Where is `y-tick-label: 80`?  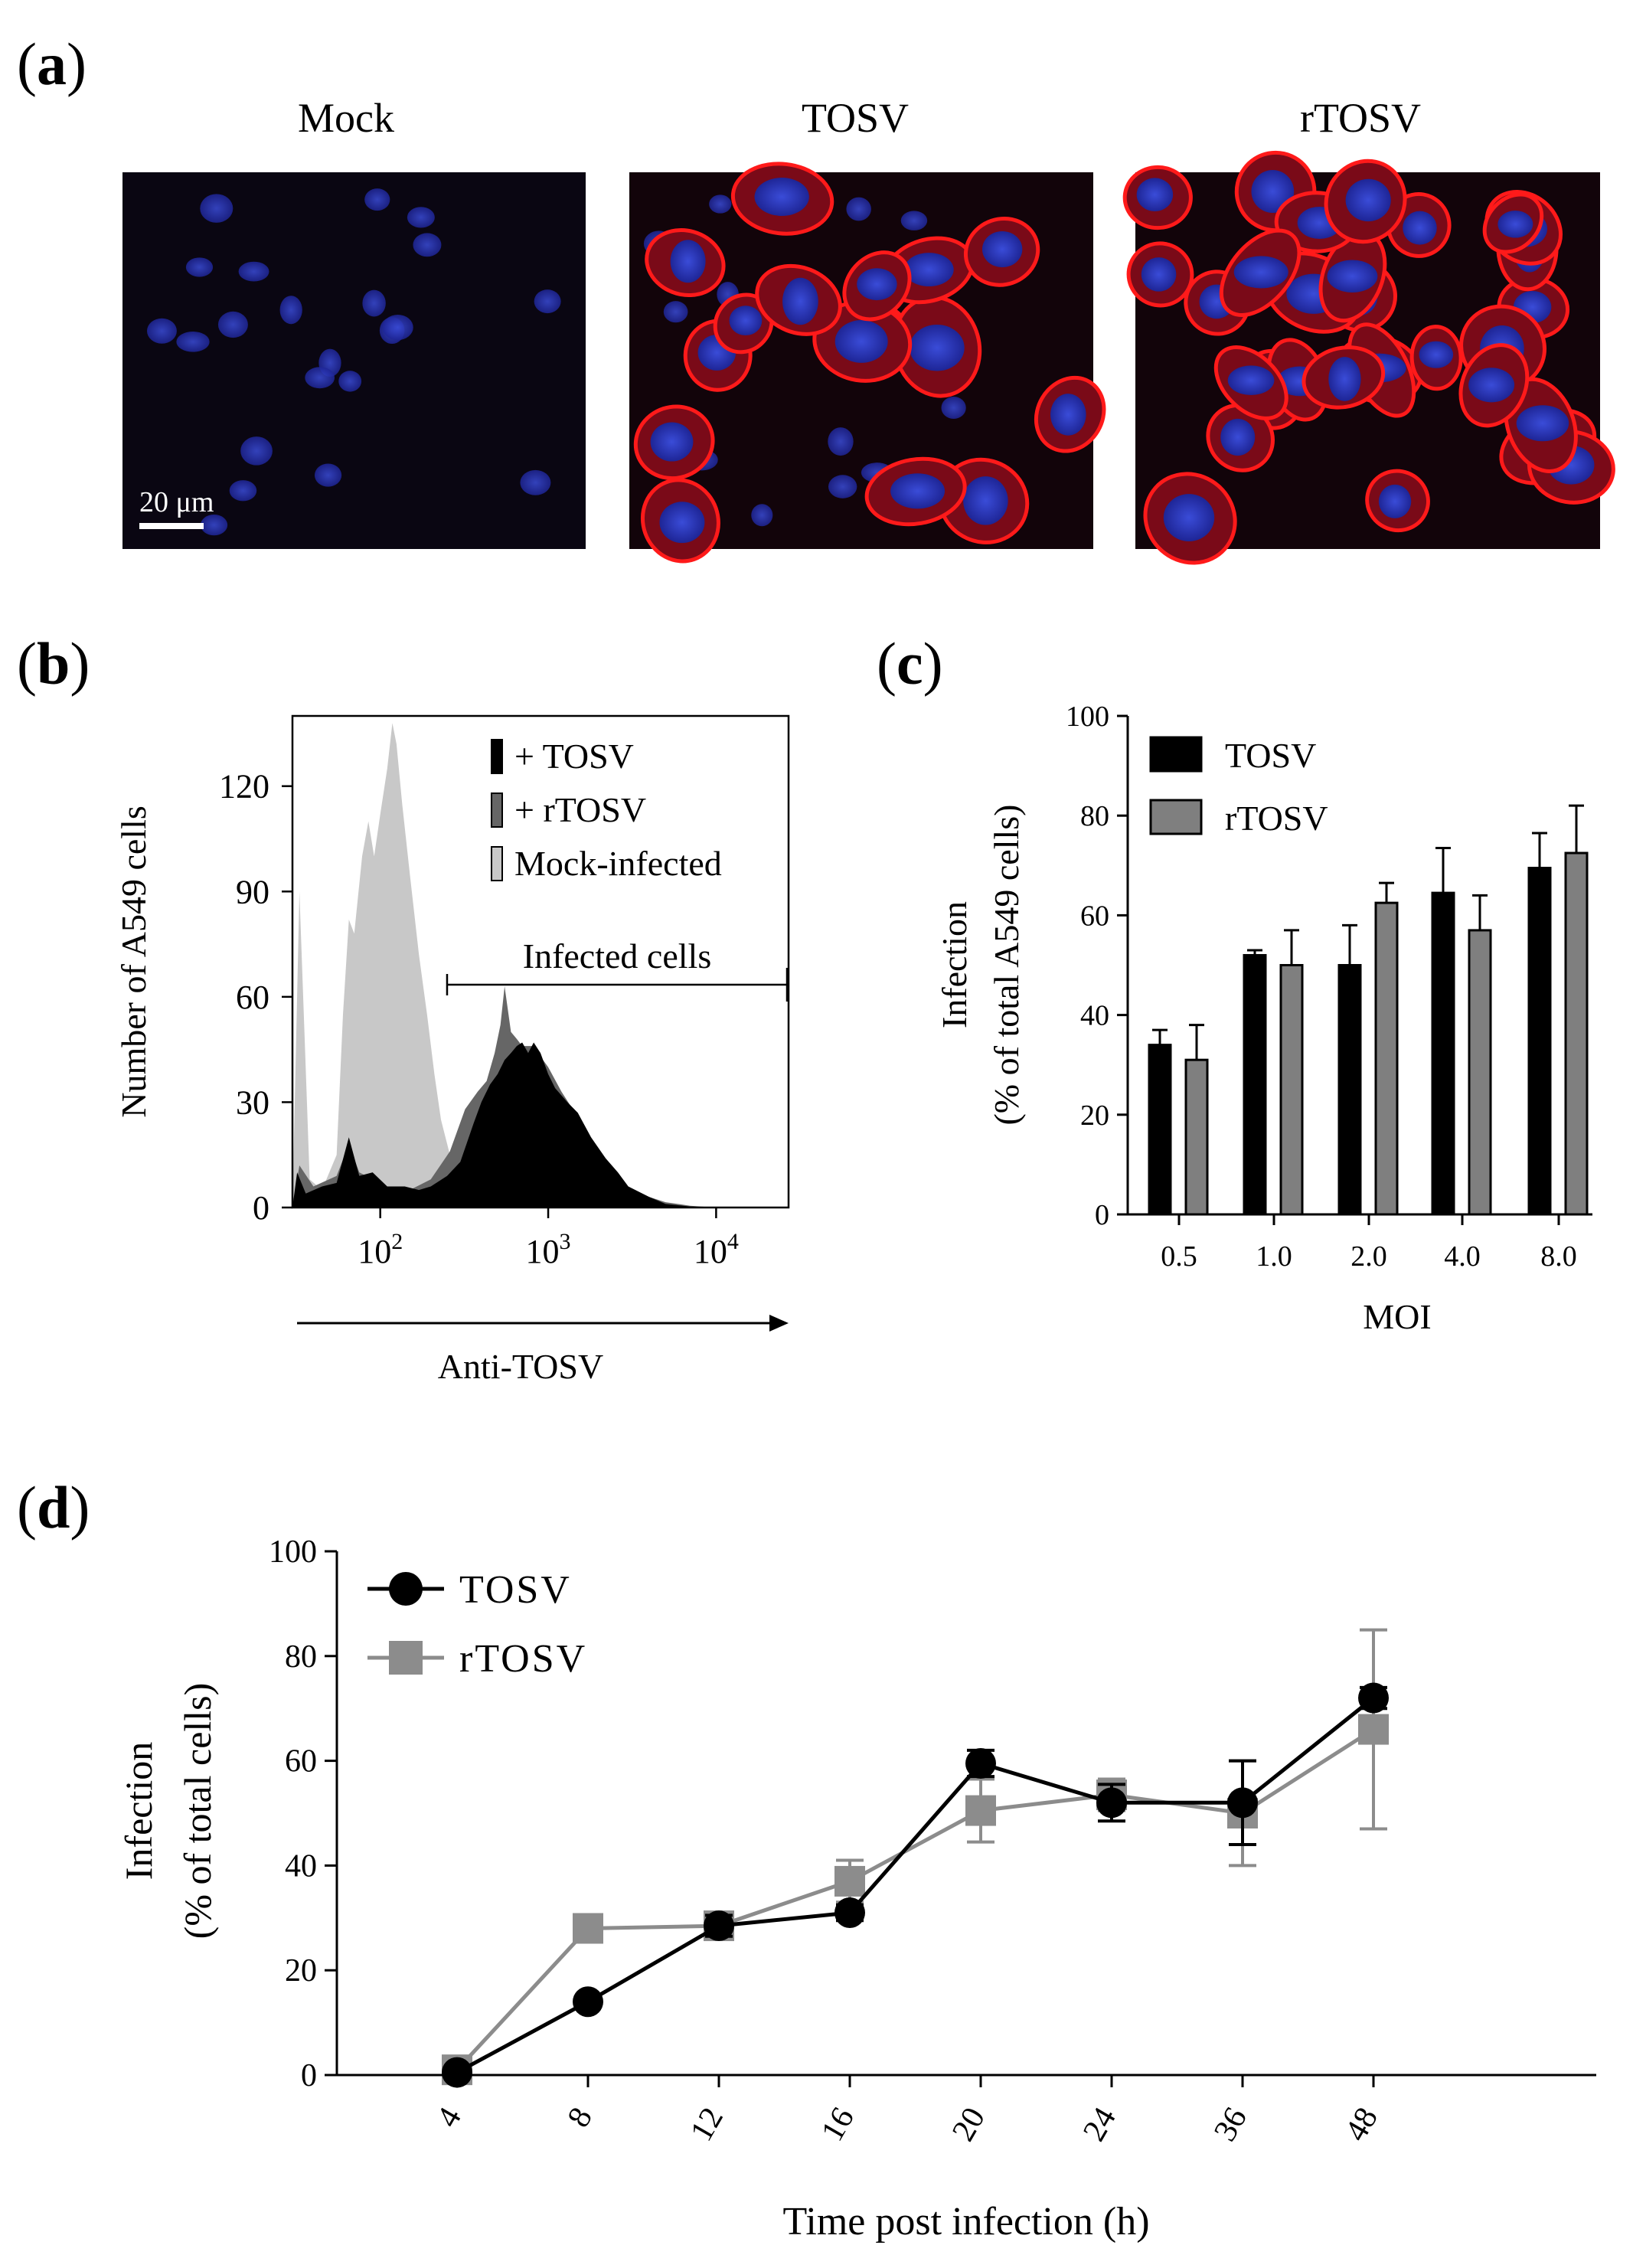 y-tick-label: 80 is located at coordinates (1094, 816).